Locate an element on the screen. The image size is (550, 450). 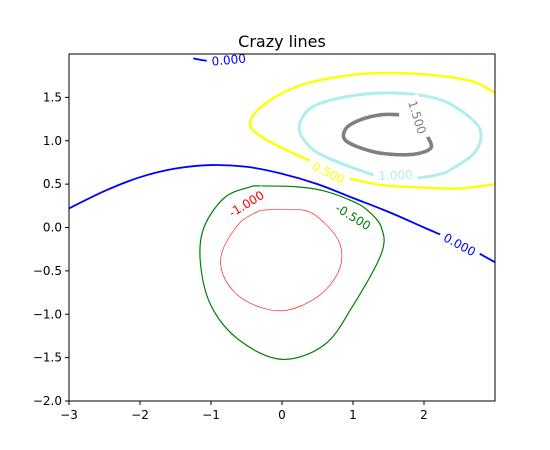
y-axis: −2.0 −1.5 −1.0 −0.5 0.0 0.5 1.0 1.5 is located at coordinates (51, 249).